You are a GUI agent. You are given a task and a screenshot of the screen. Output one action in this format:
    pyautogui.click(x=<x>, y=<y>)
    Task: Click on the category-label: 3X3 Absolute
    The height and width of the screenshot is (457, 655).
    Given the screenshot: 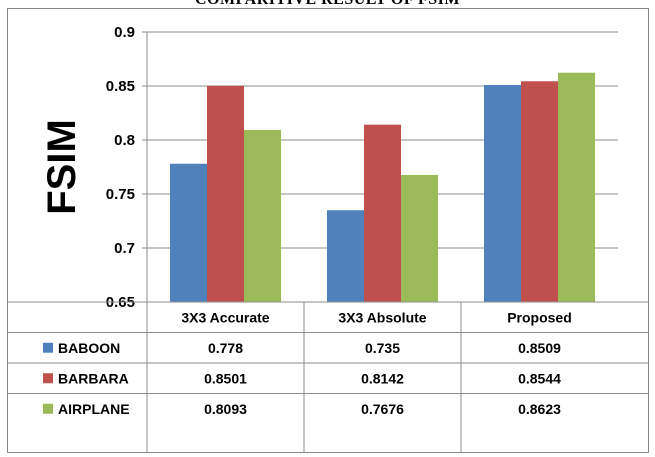 What is the action you would take?
    pyautogui.click(x=382, y=317)
    